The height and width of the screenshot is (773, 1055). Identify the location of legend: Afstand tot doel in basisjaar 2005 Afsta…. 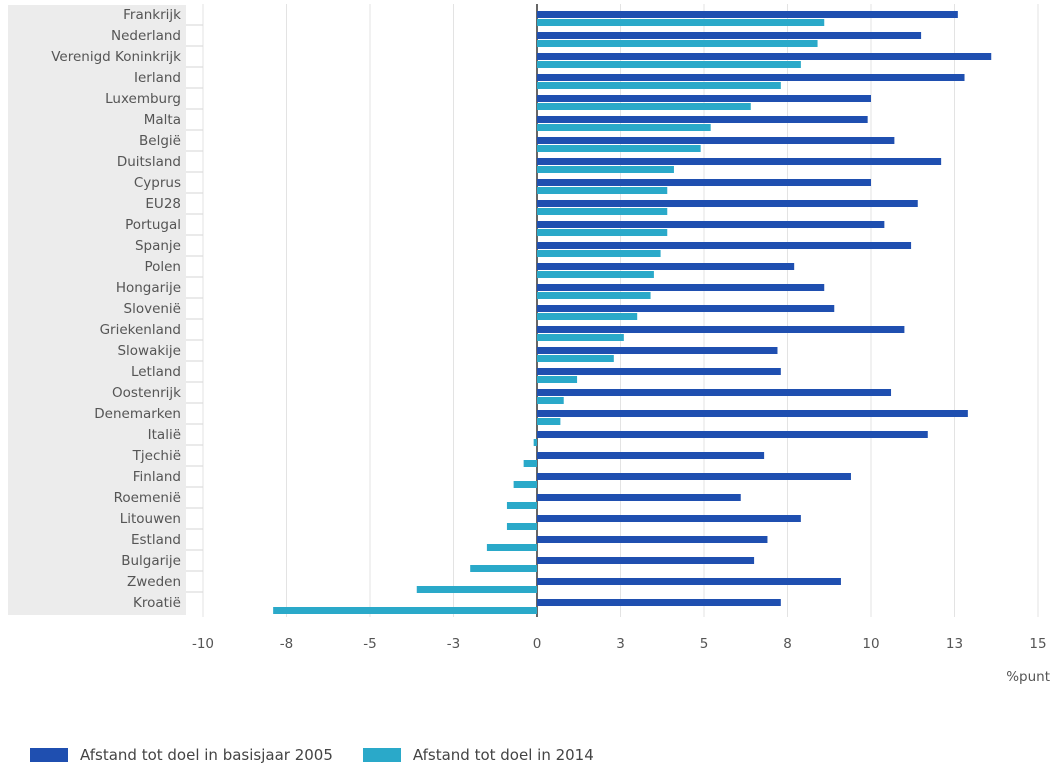
(327, 755).